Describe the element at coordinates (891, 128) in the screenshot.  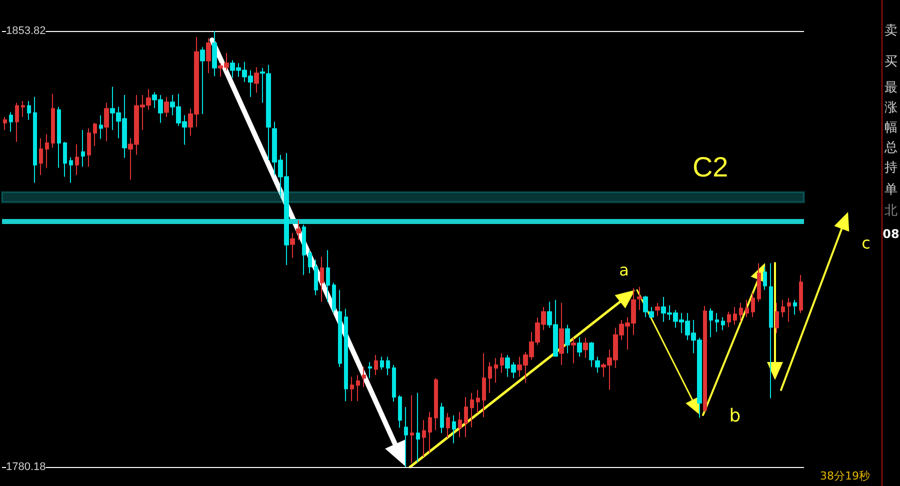
I see `text: 幅` at that location.